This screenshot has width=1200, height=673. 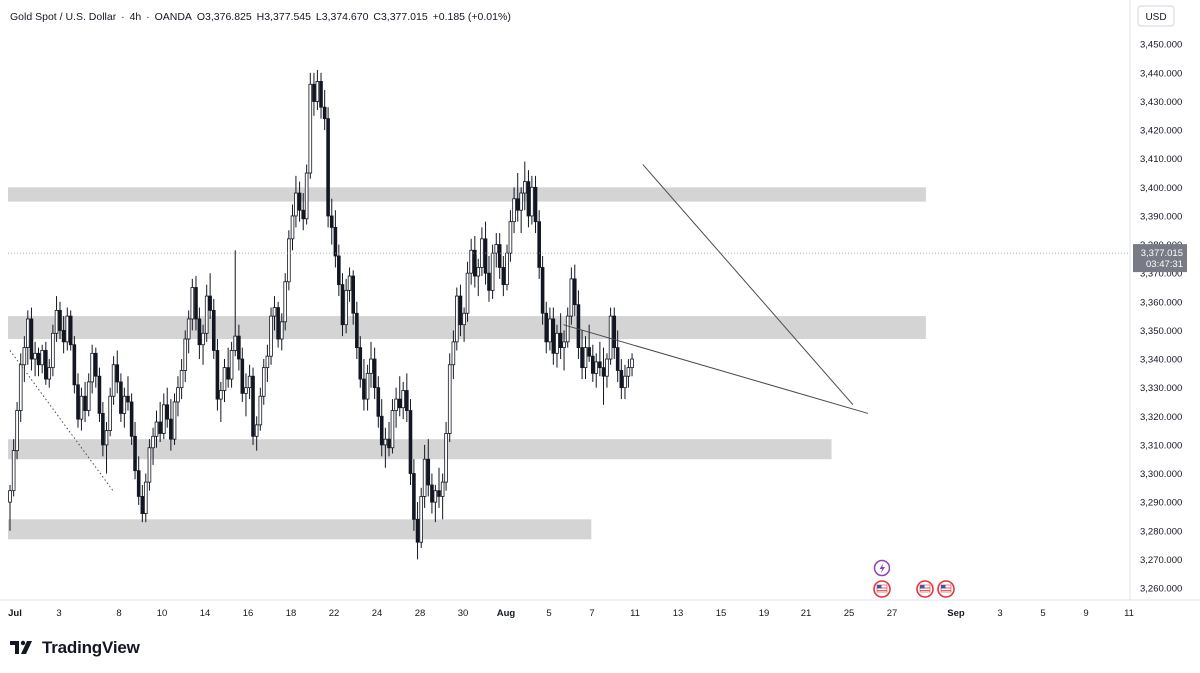 I want to click on price-tick-label: 3,270.000, so click(x=1161, y=560).